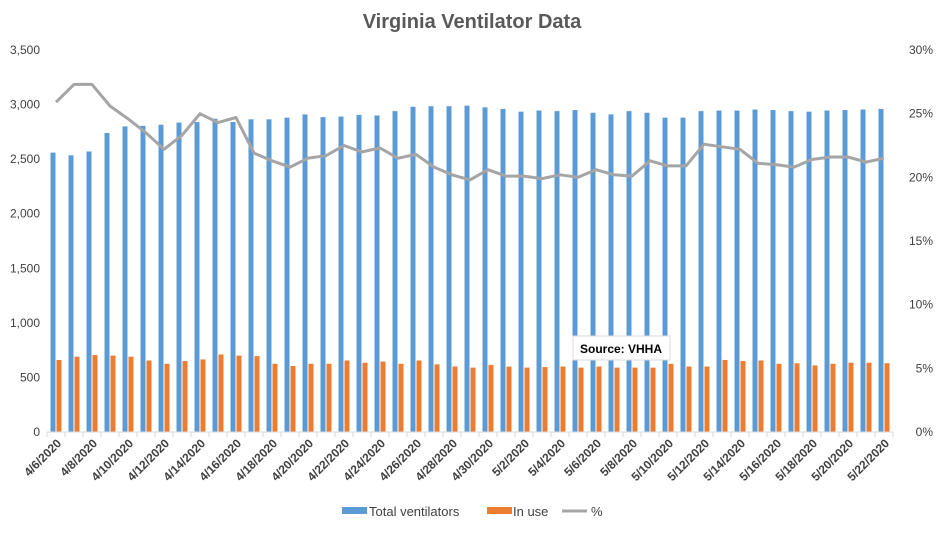 This screenshot has width=945, height=533. What do you see at coordinates (925, 432) in the screenshot?
I see `y2-tick-label: 0%` at bounding box center [925, 432].